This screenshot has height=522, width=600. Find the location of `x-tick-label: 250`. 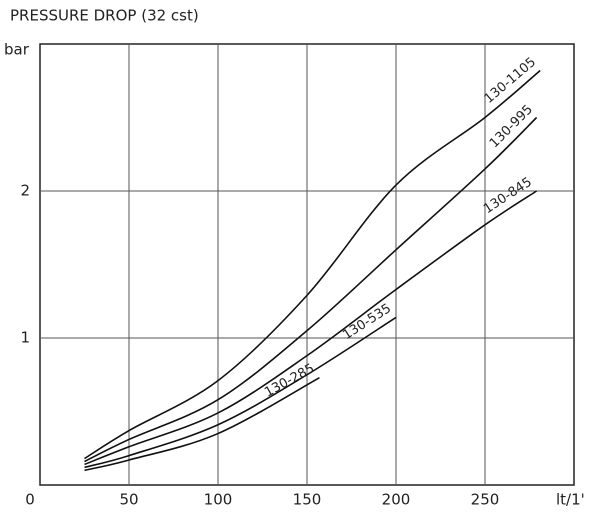

x-tick-label: 250 is located at coordinates (485, 500).